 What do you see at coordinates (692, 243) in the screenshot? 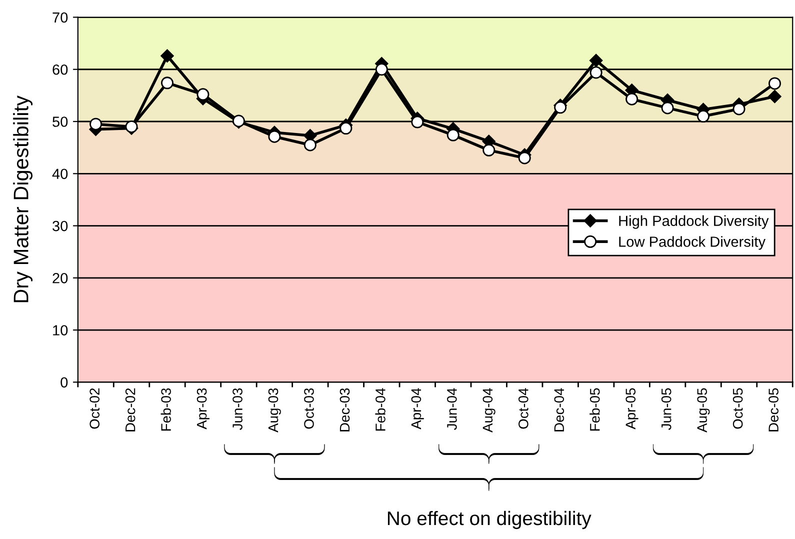
I see `legend-label: Low Paddock Diversity` at bounding box center [692, 243].